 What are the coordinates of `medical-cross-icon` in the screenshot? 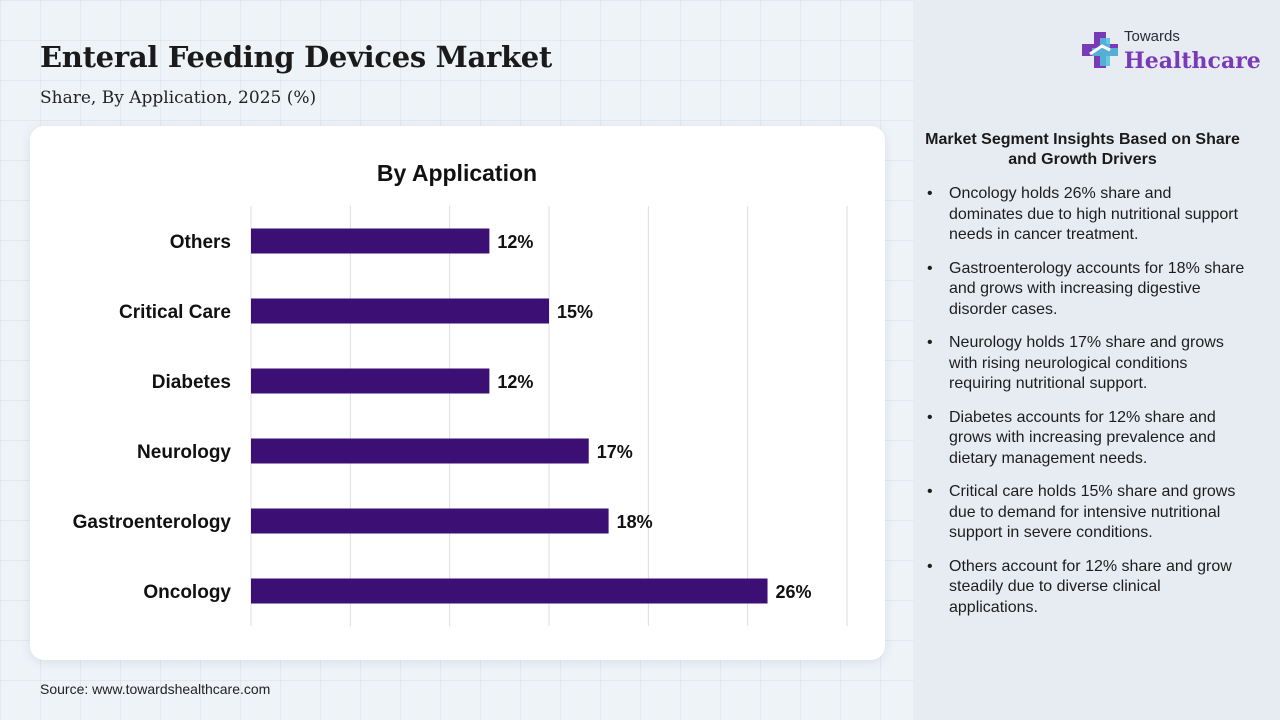 It's located at (1100, 50).